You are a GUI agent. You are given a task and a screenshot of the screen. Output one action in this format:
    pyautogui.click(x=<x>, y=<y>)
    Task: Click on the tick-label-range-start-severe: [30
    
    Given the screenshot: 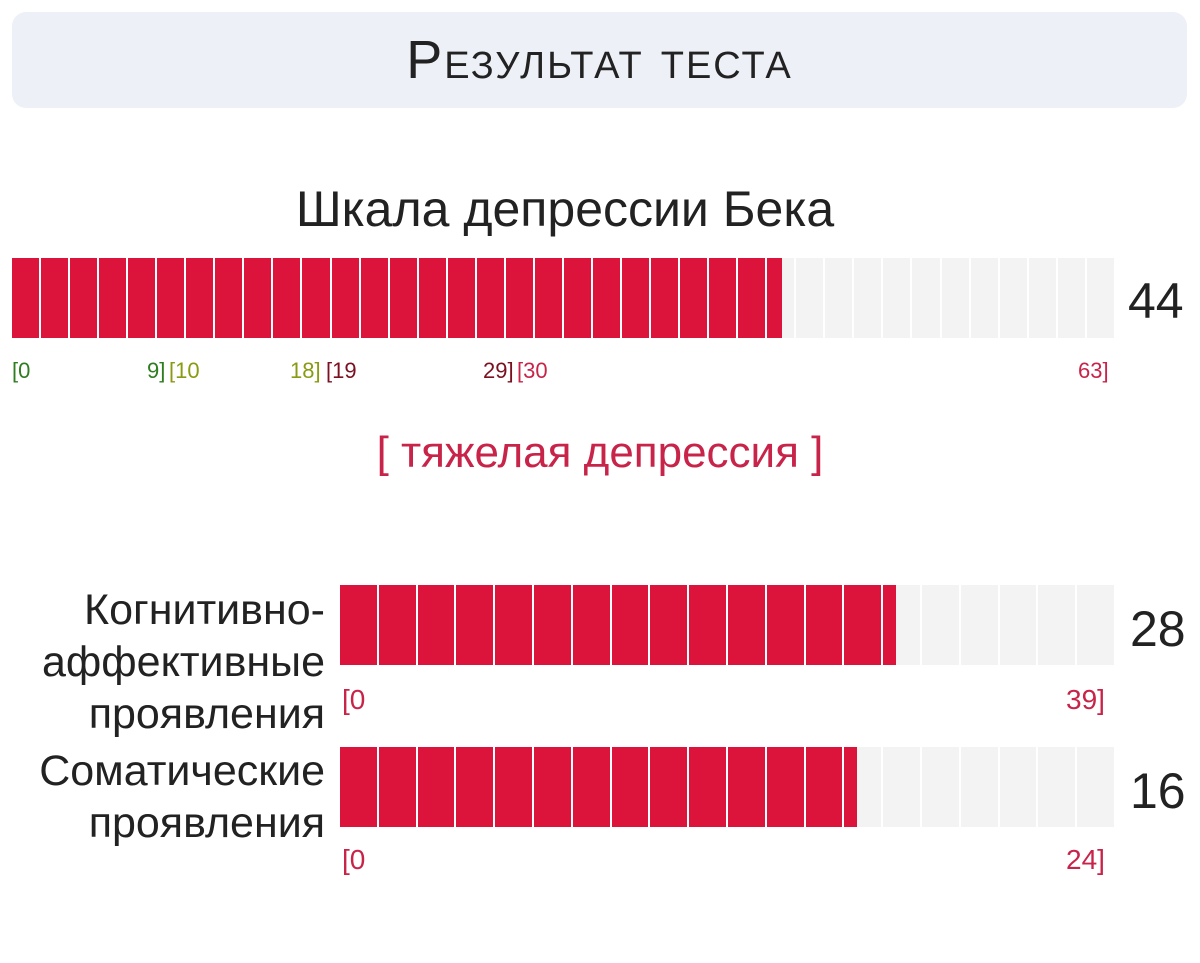 What is the action you would take?
    pyautogui.click(x=532, y=370)
    